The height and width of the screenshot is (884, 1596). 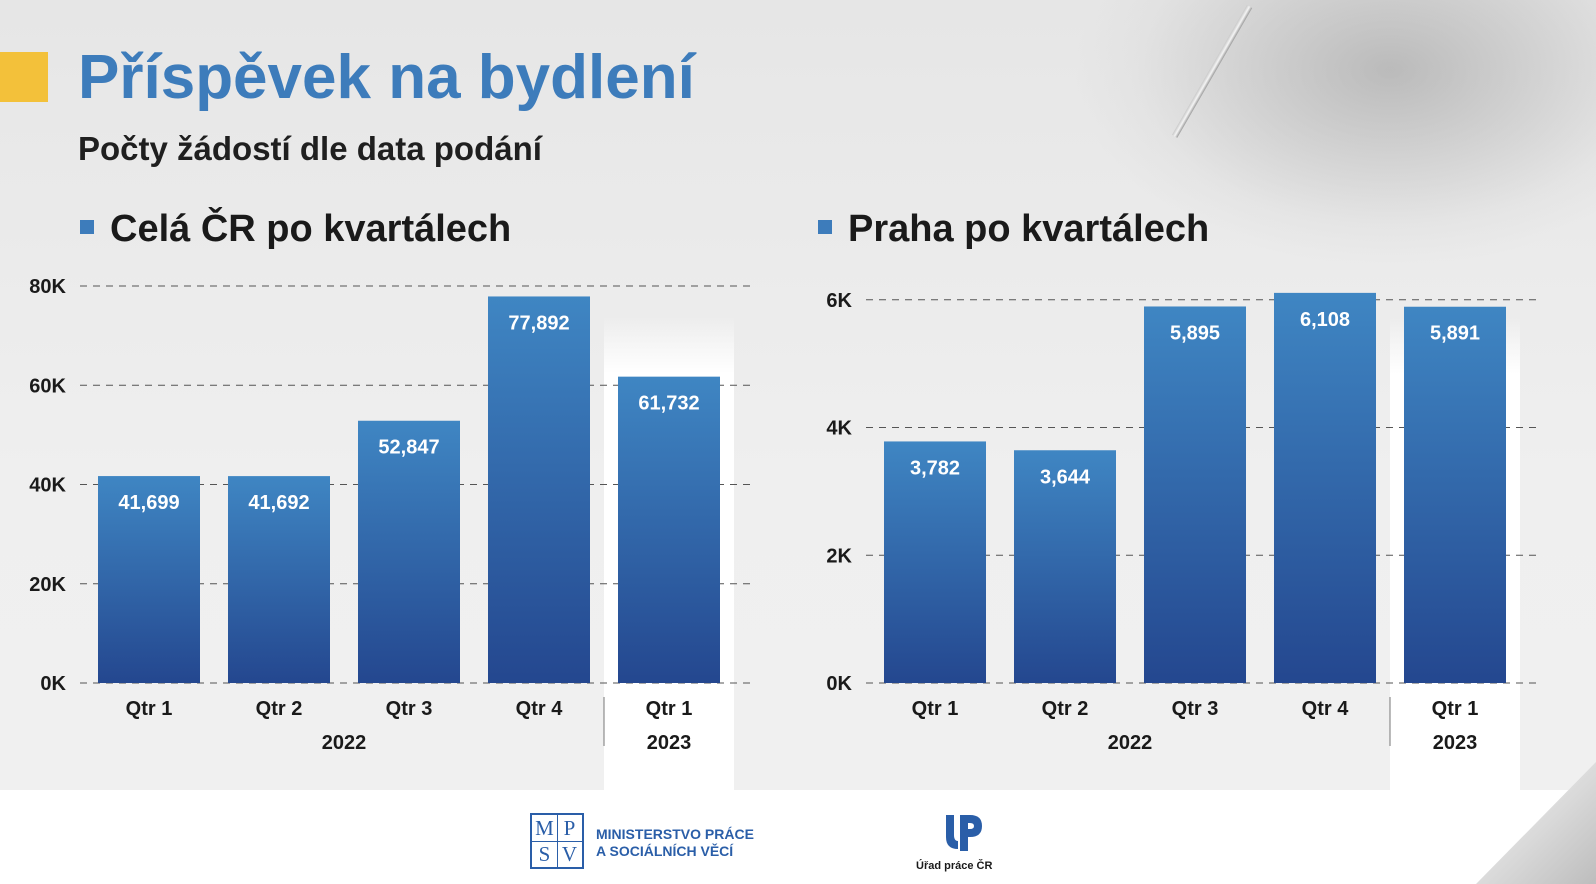 What do you see at coordinates (839, 556) in the screenshot?
I see `y-tick-label: 2K` at bounding box center [839, 556].